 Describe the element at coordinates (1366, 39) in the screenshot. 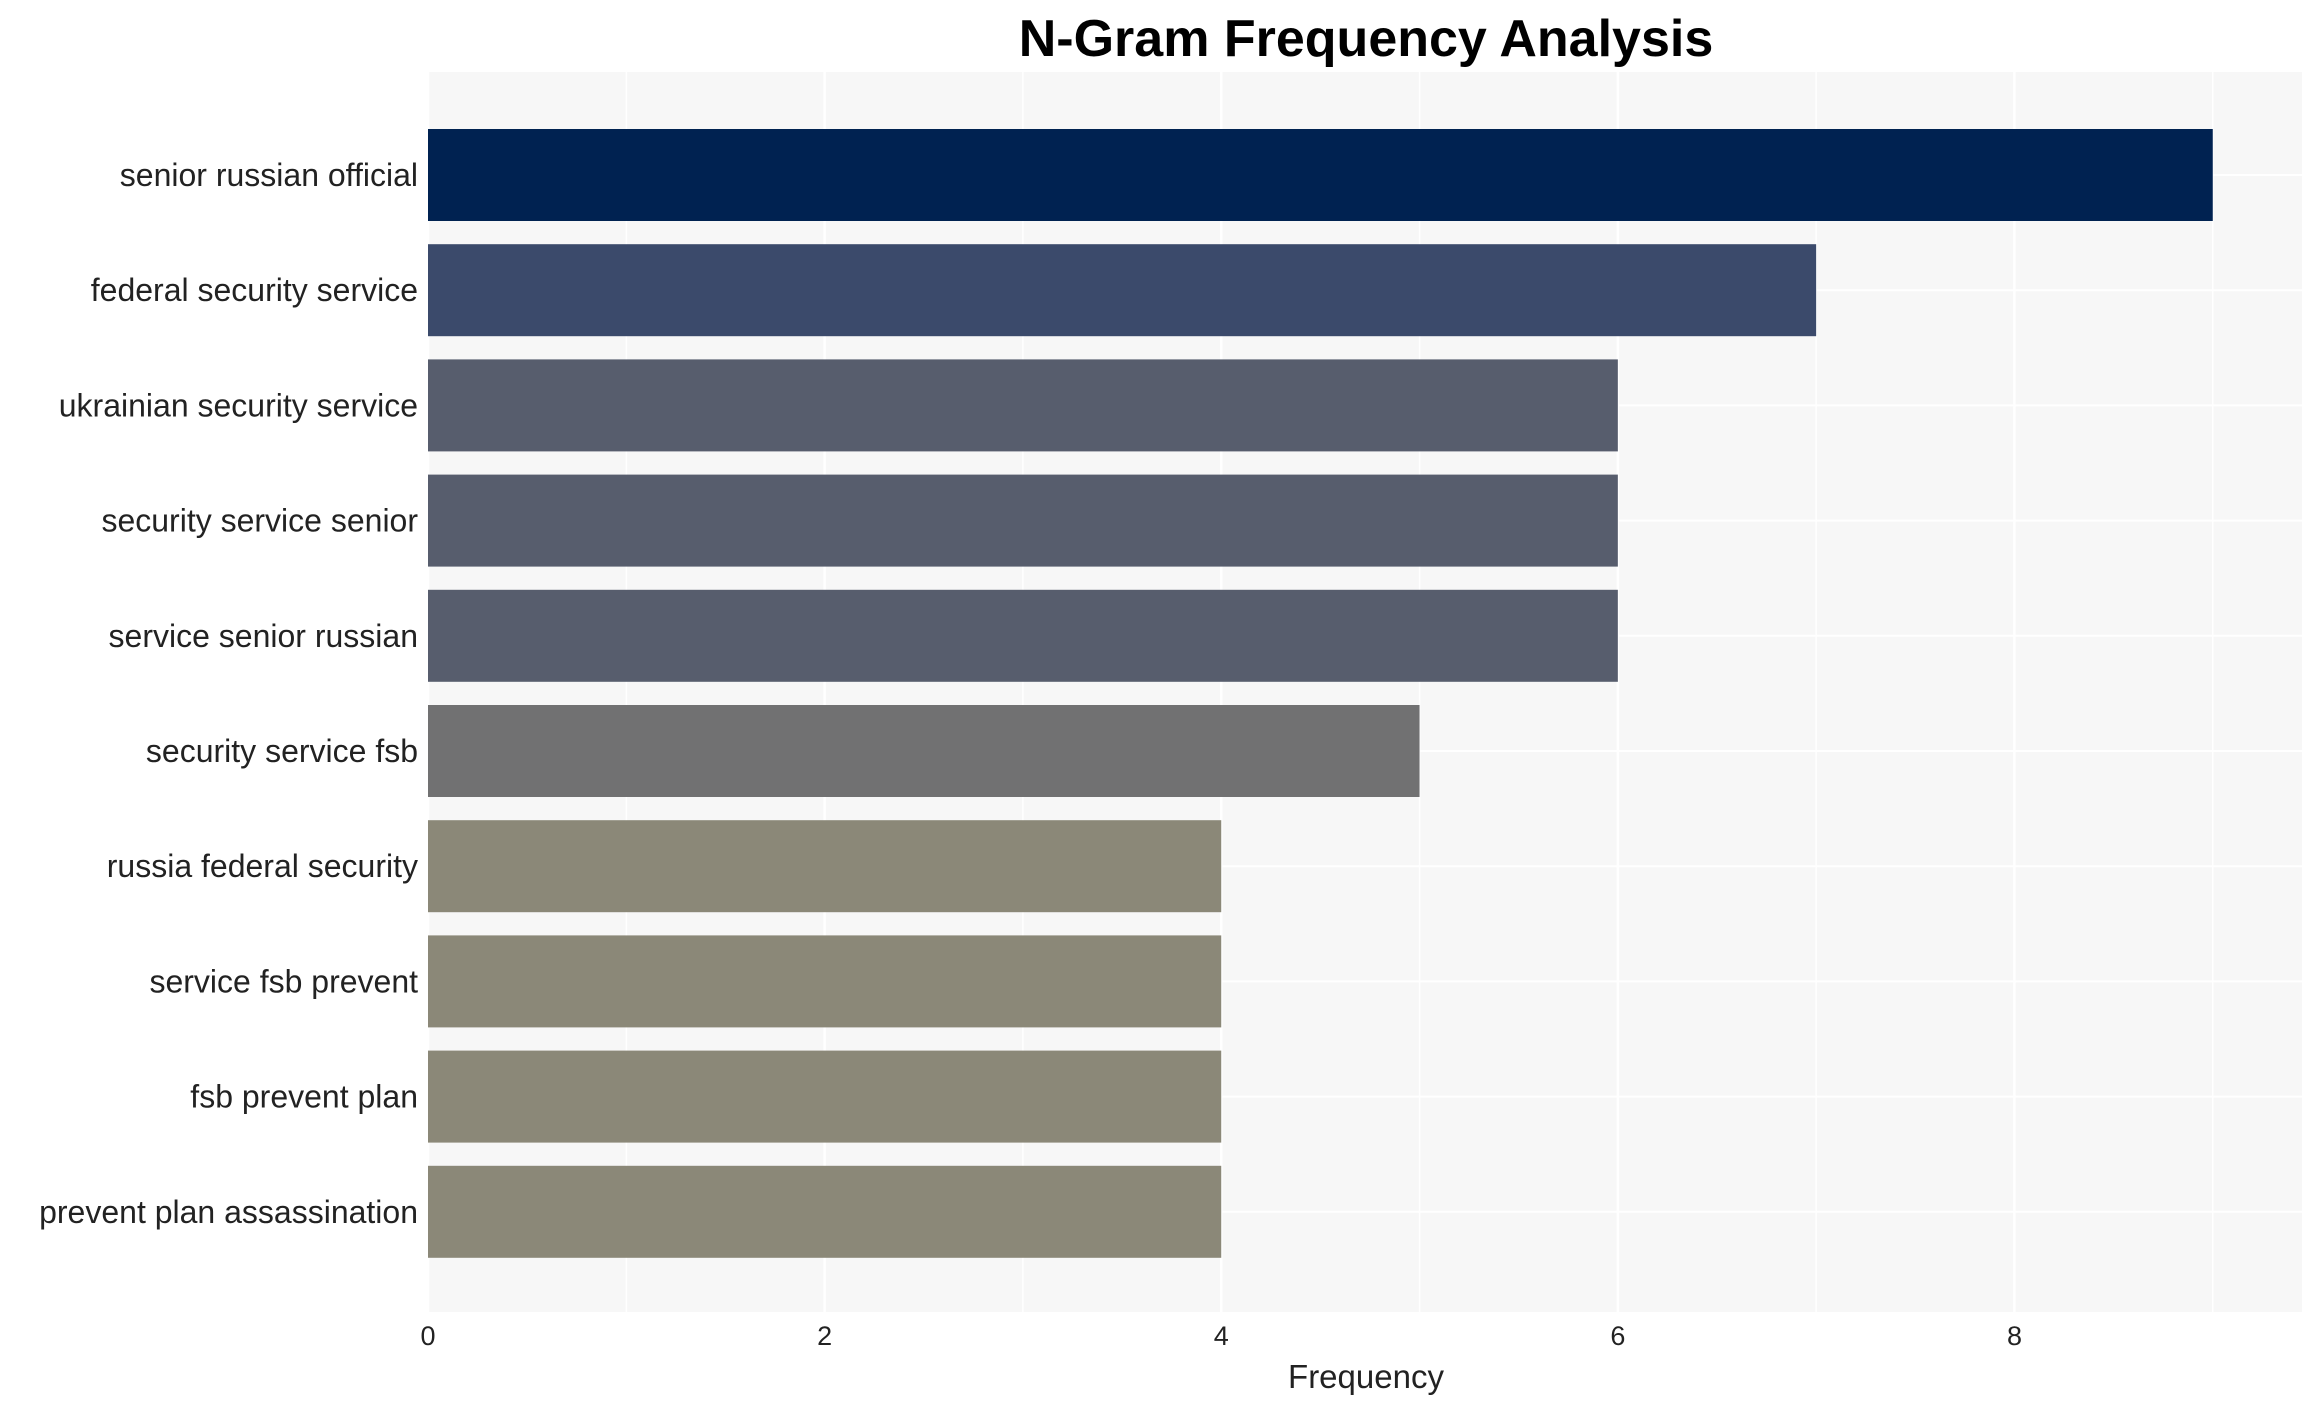

I see `chart-title: N-Gram Frequency Analysis` at that location.